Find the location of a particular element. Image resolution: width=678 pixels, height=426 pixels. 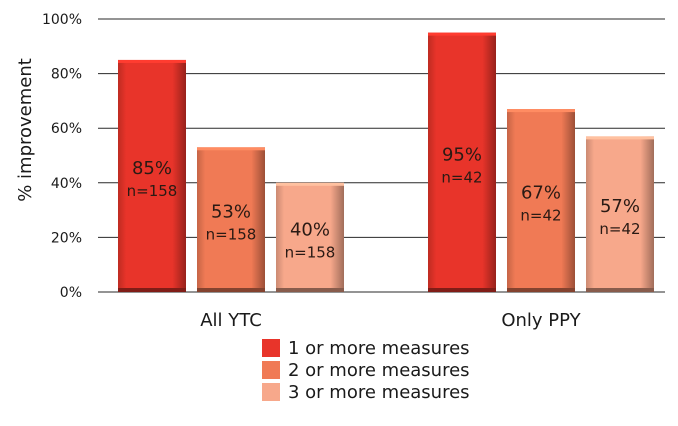

x-axis-ticks: All YTC Only PPY is located at coordinates (390, 320).